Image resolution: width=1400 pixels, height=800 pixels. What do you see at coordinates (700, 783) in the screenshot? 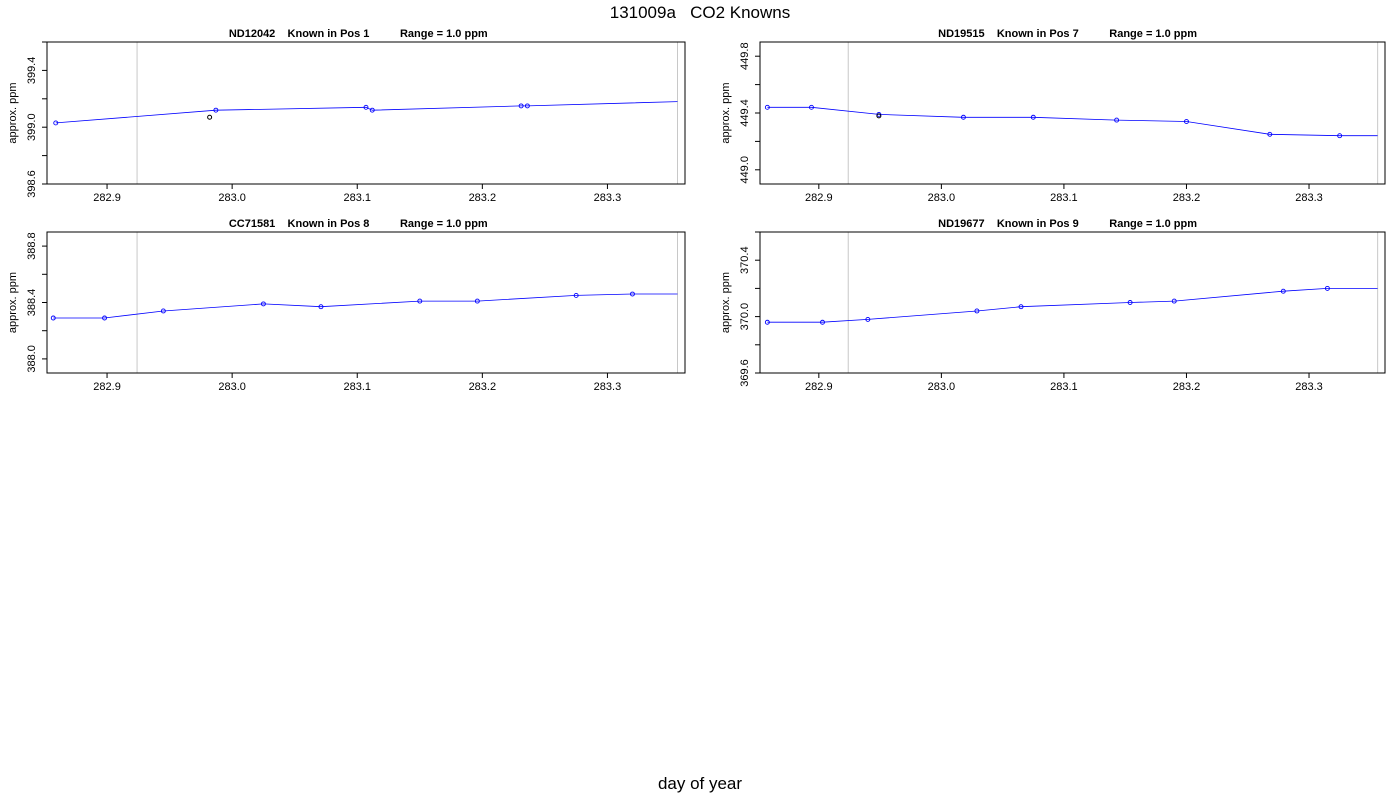
I see `figure-x-axis-label: day of year` at bounding box center [700, 783].